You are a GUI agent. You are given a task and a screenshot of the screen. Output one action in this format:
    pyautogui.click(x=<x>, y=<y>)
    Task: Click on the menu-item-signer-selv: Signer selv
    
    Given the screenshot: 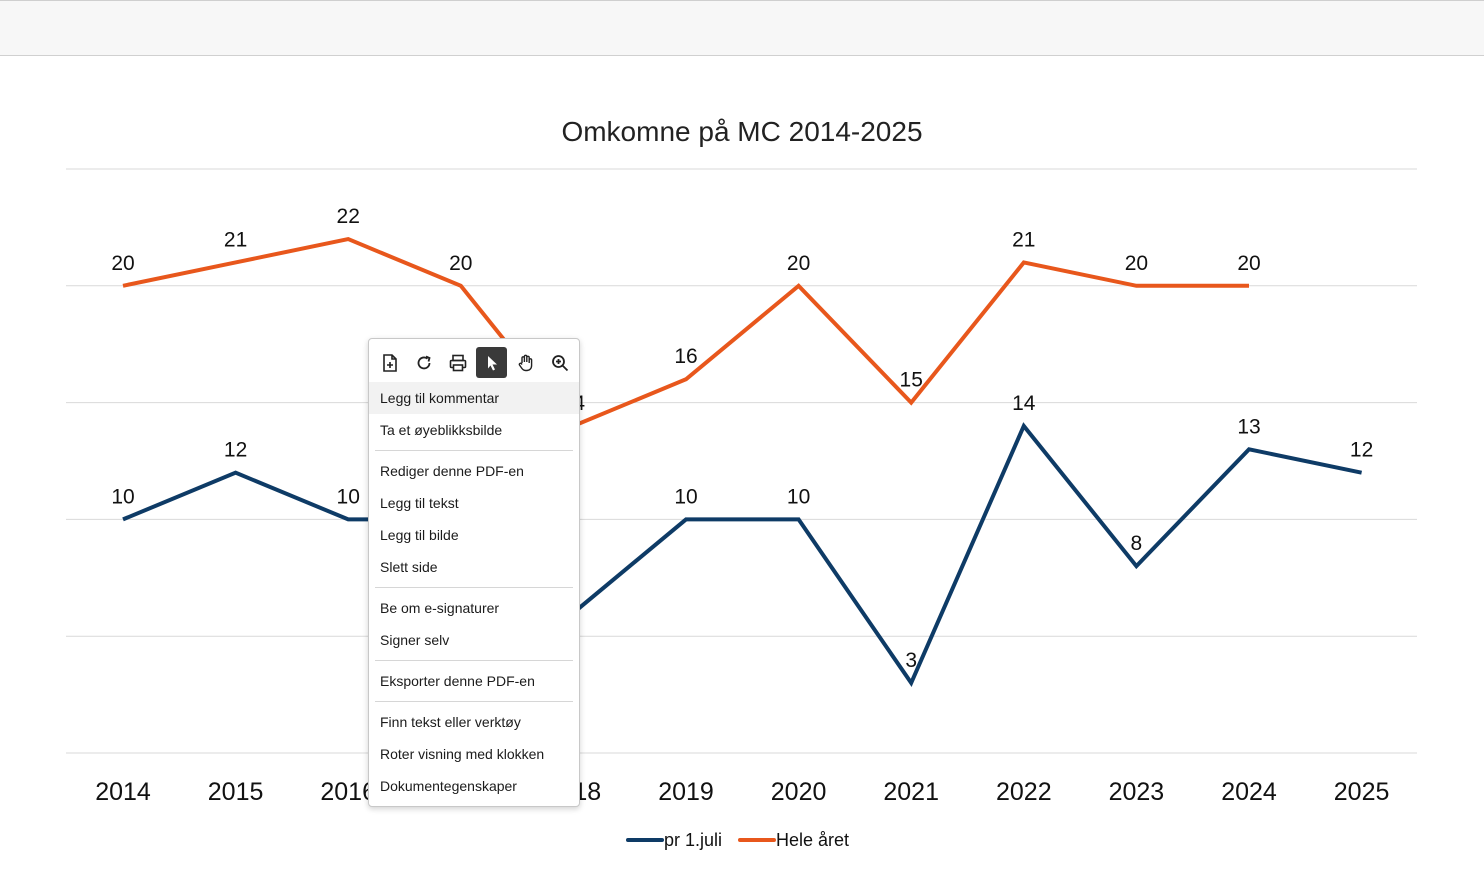 What is the action you would take?
    pyautogui.click(x=415, y=640)
    